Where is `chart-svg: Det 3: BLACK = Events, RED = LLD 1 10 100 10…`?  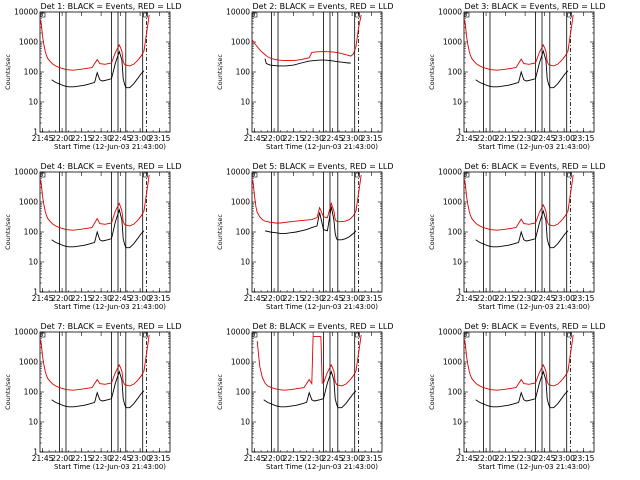 chart-svg: Det 3: BLACK = Events, RED = LLD 1 10 100 10… is located at coordinates (516, 76).